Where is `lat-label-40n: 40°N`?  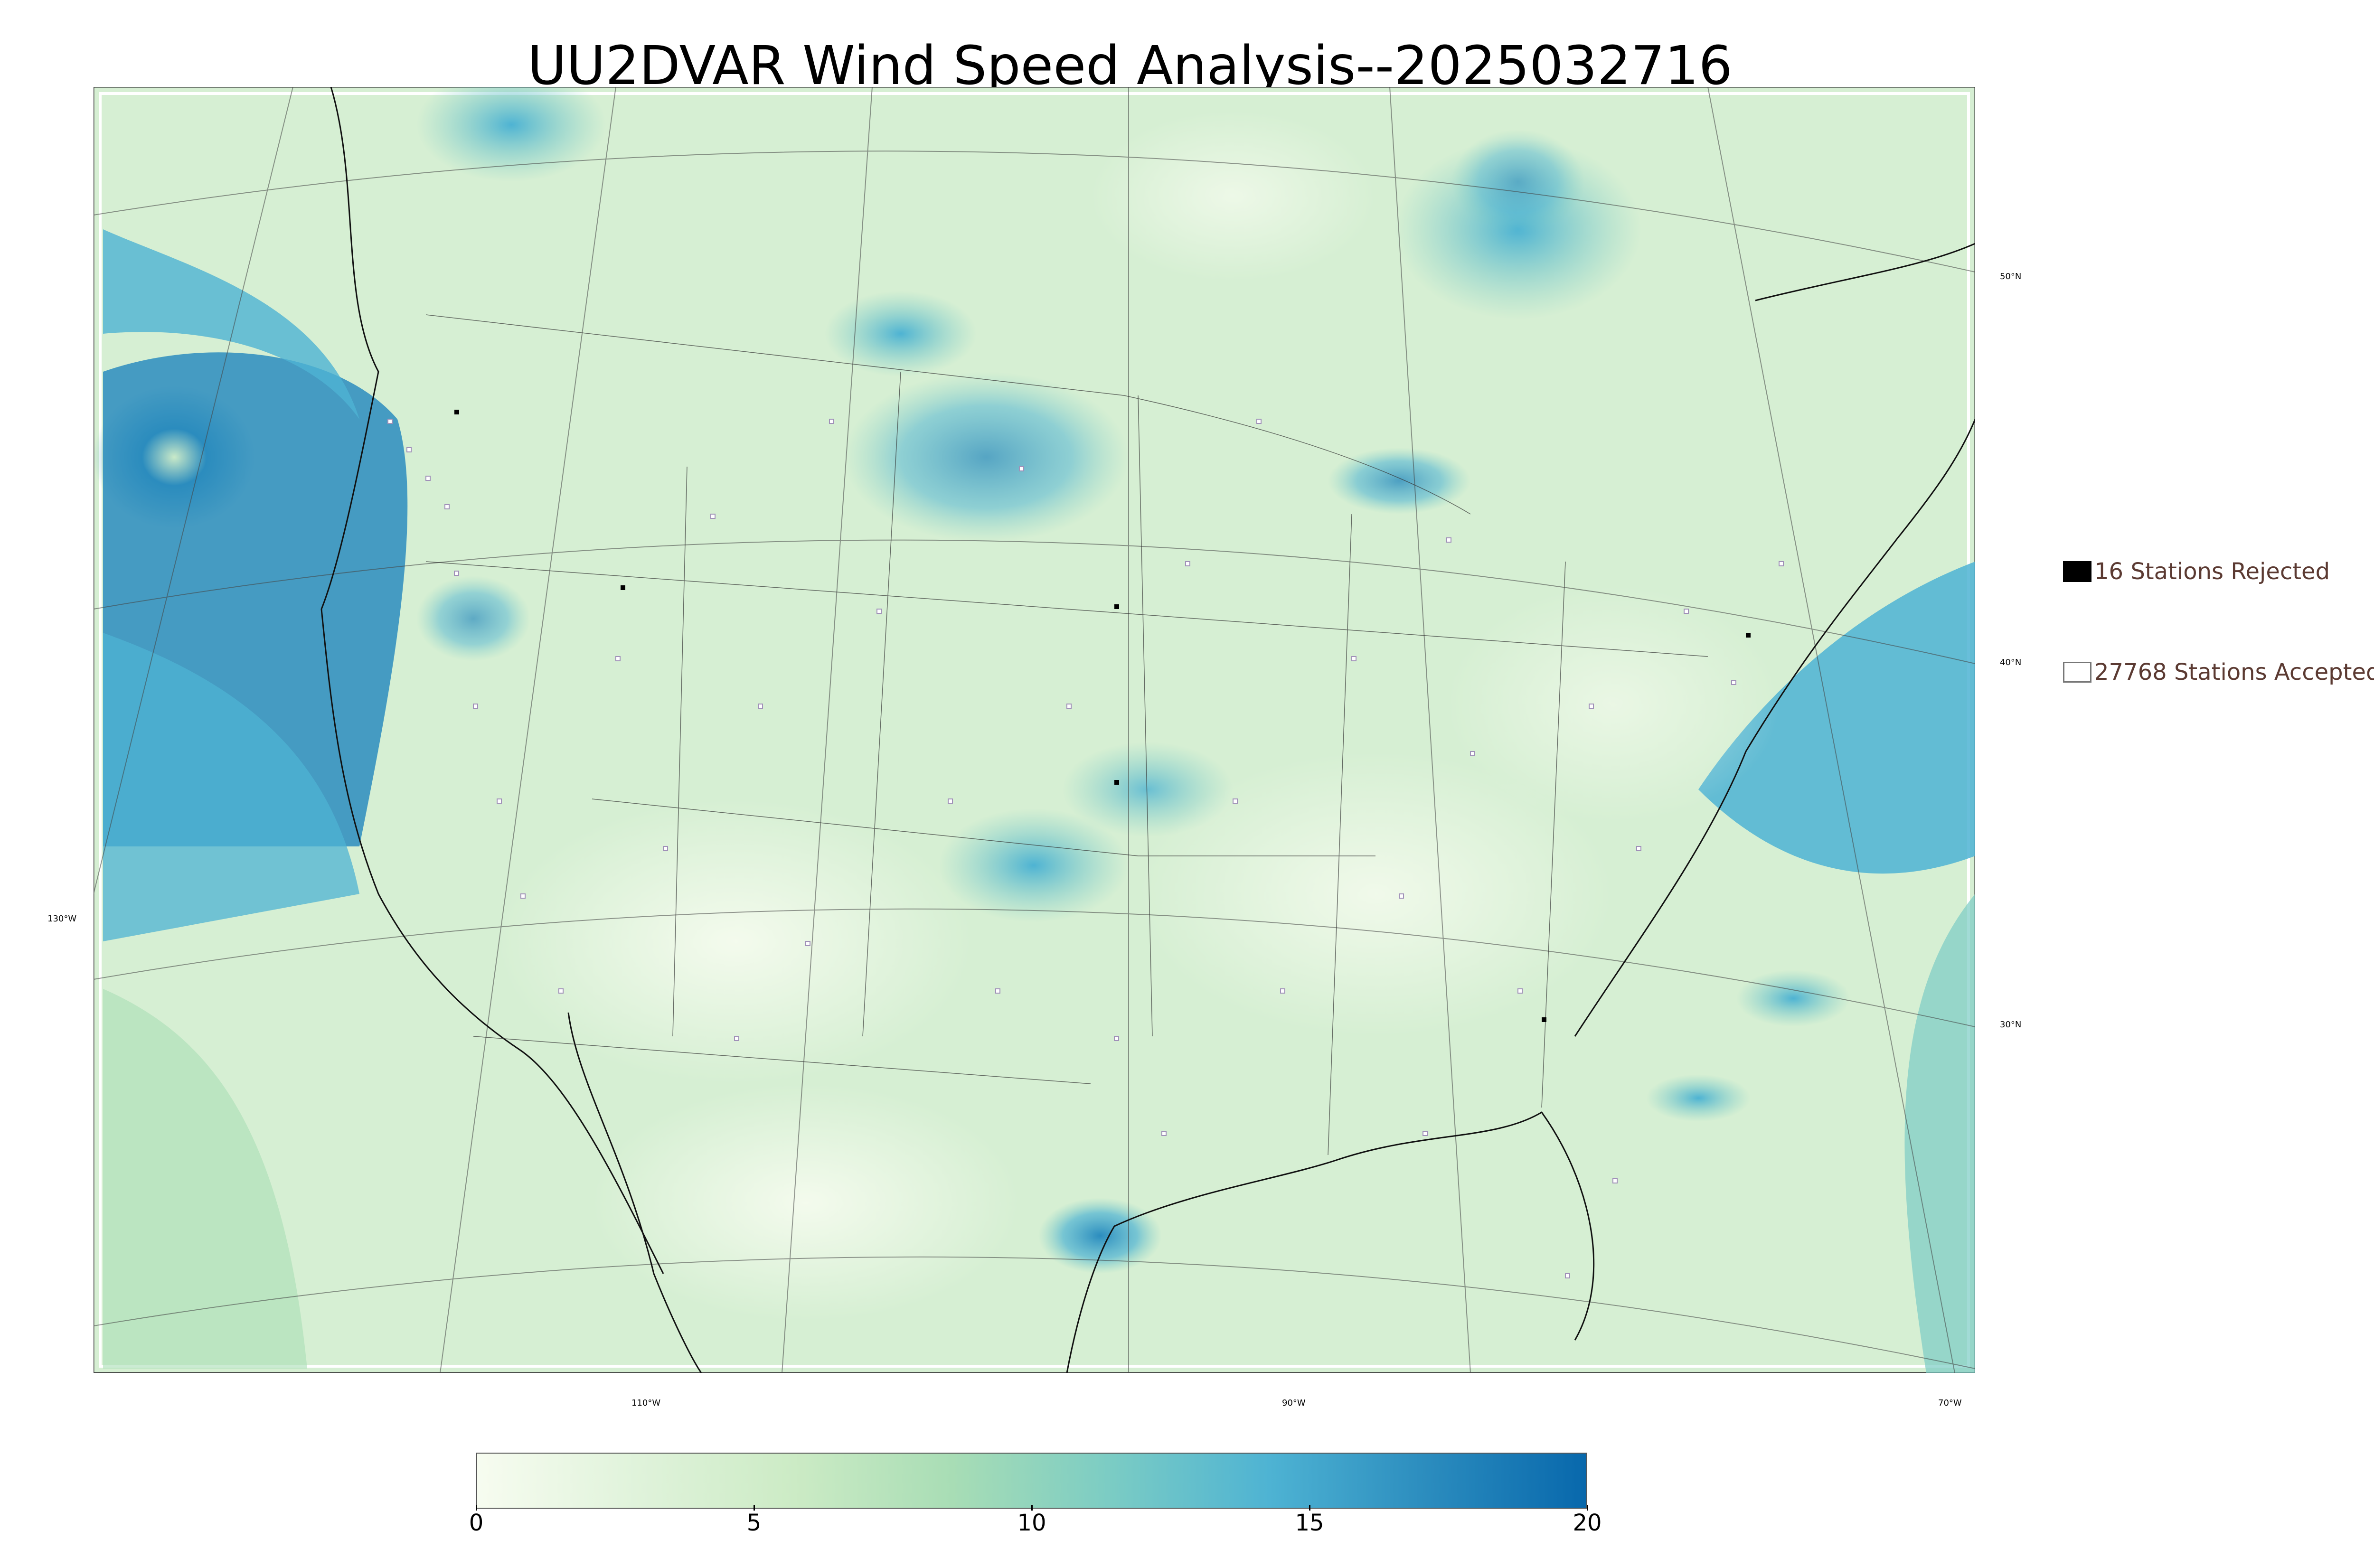 lat-label-40n: 40°N is located at coordinates (2011, 662).